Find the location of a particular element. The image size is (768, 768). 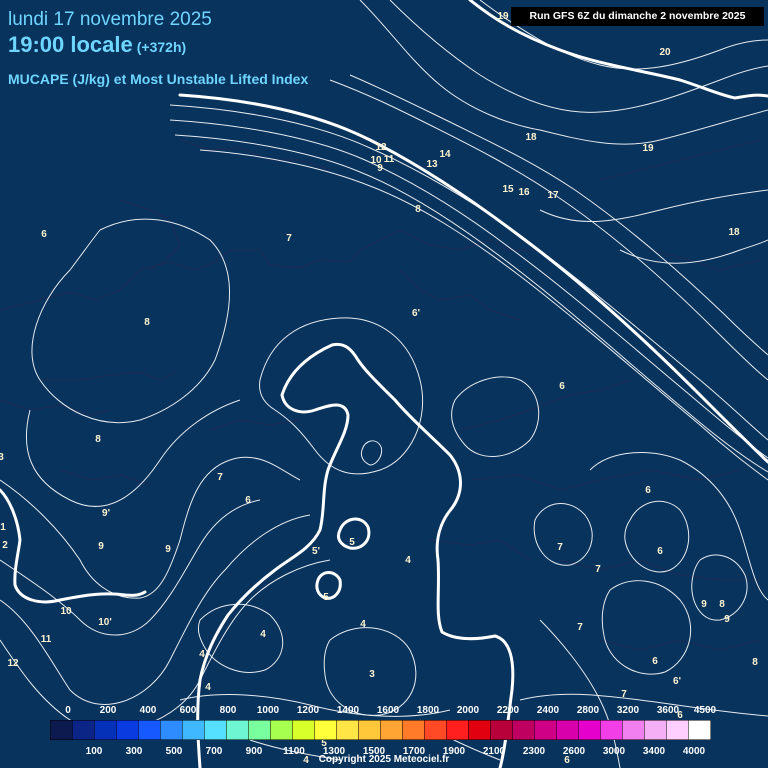

scale-top-label: 1000 is located at coordinates (268, 710).